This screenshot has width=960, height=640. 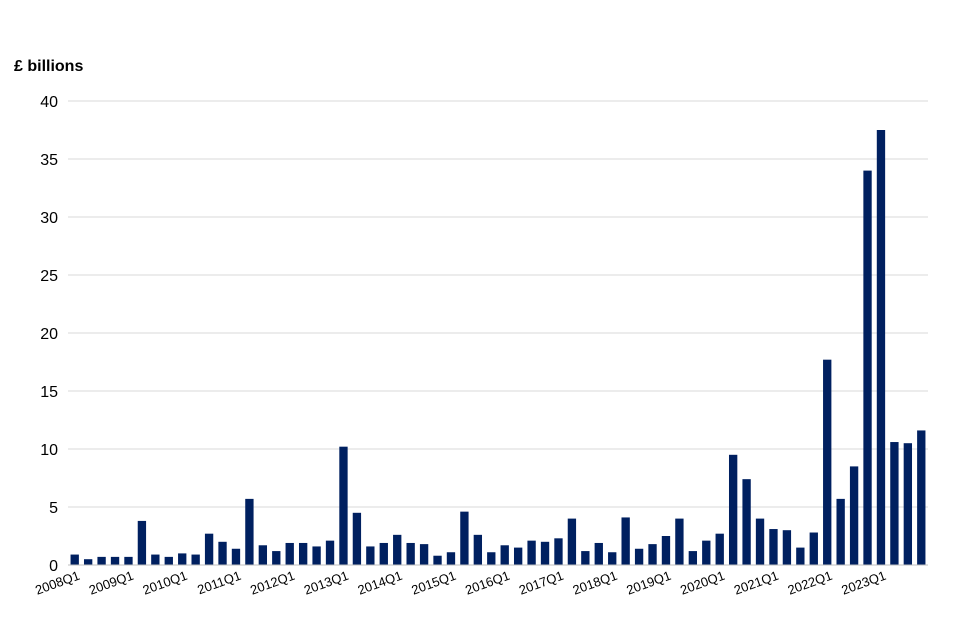 I want to click on bar-2014Q3, so click(x=424, y=554).